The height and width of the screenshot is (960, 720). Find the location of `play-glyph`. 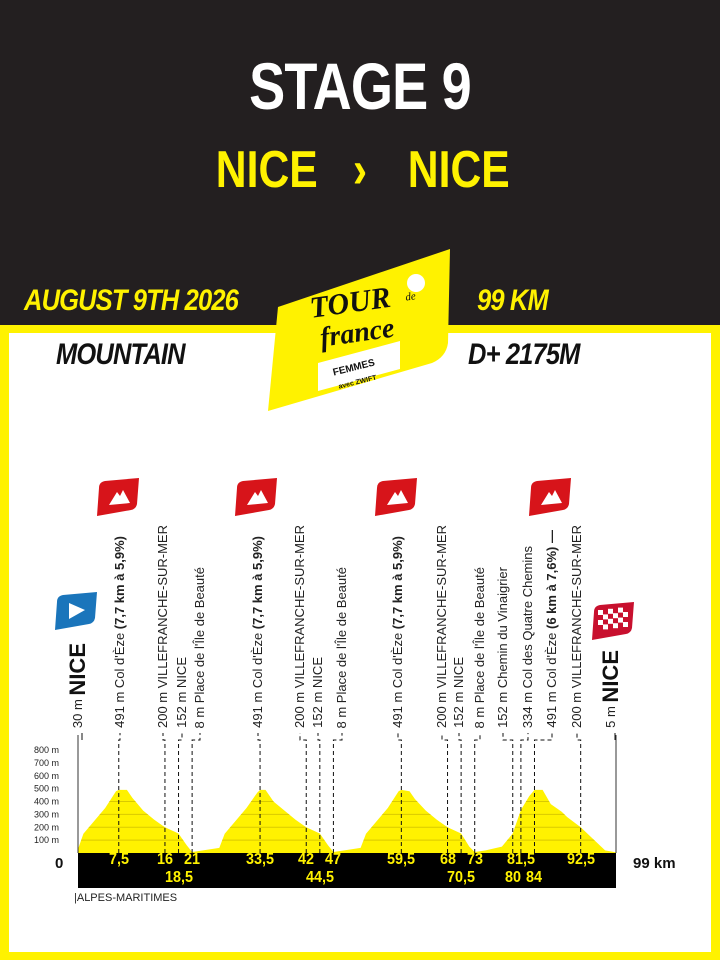

play-glyph is located at coordinates (77, 611).